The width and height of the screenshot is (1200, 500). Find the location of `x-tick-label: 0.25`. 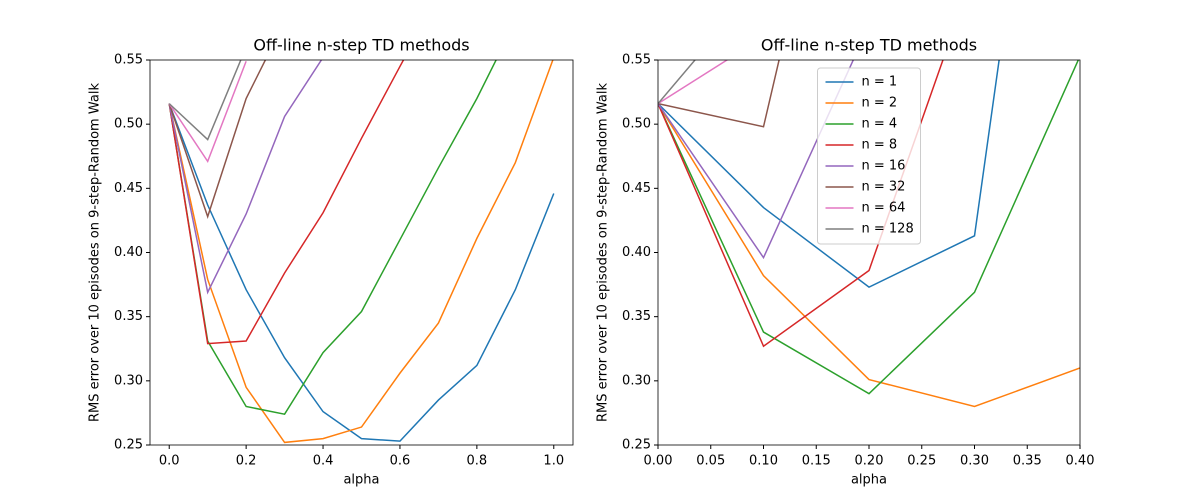

x-tick-label: 0.25 is located at coordinates (921, 461).